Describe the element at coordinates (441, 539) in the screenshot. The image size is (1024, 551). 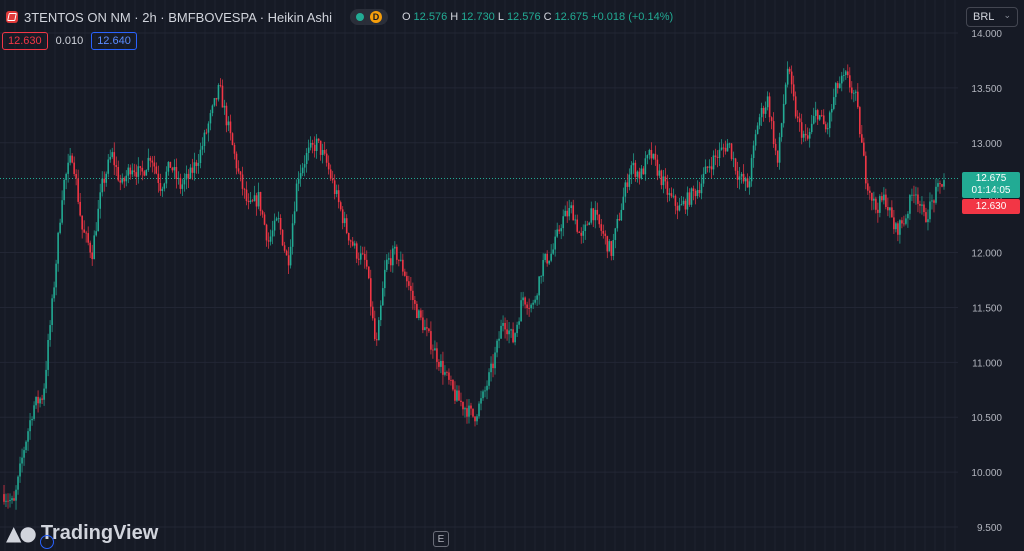
I see `events-toggle-button: E` at that location.